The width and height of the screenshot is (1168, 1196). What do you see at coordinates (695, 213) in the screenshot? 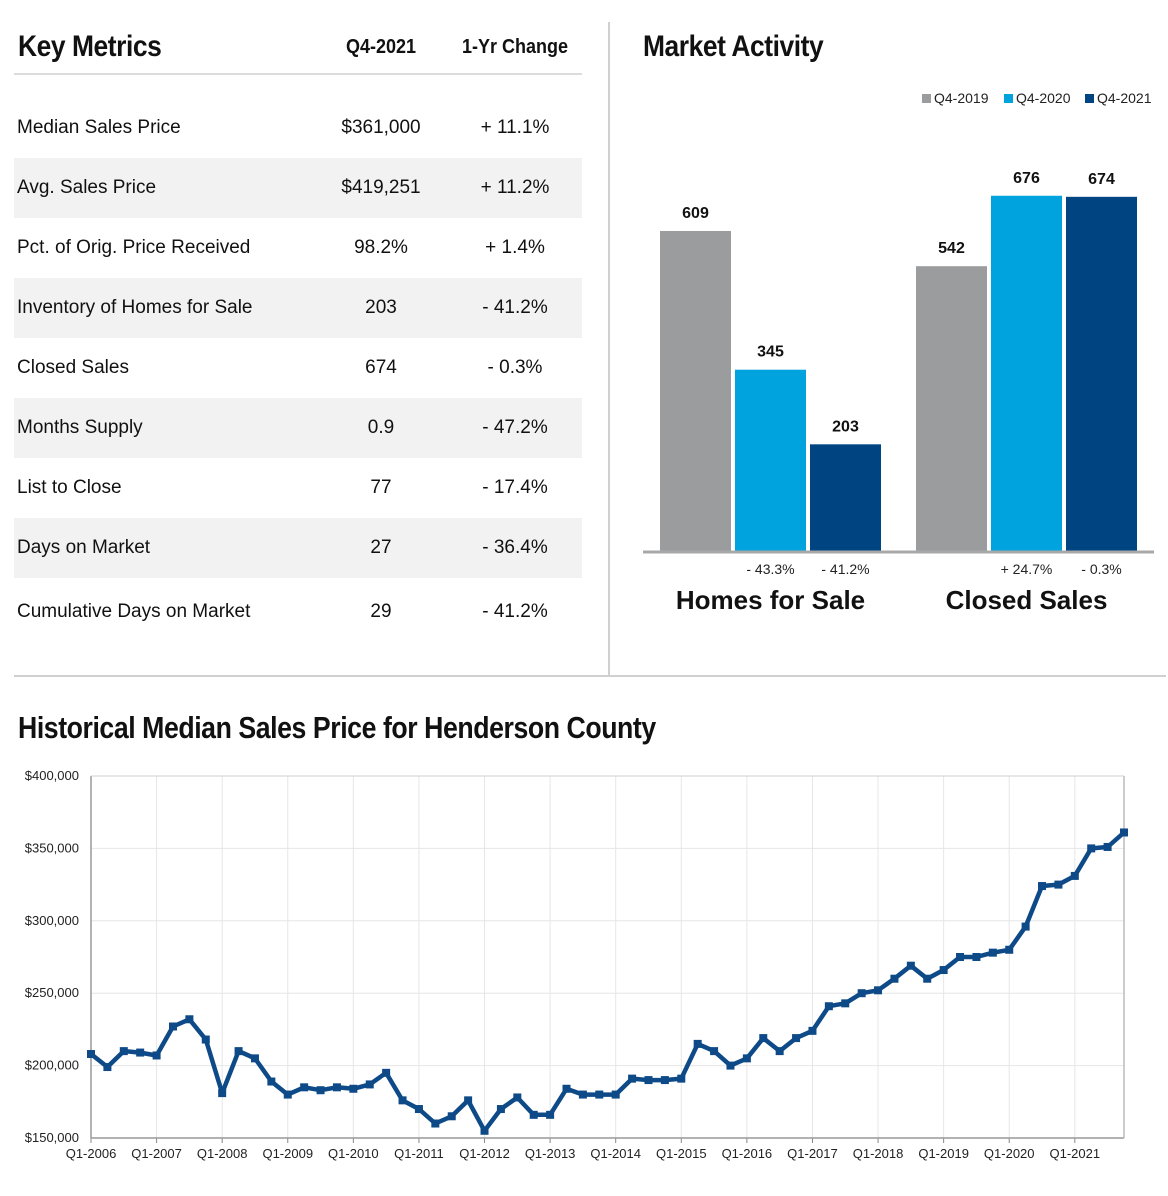
I see `bar-value-label: 609` at bounding box center [695, 213].